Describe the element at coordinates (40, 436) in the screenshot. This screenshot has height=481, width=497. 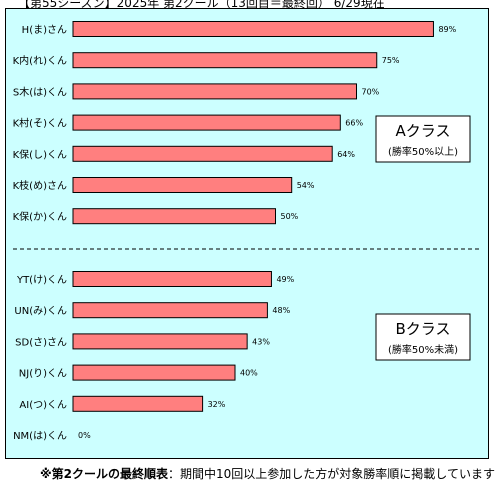
I see `category-label: NM(は)くん` at that location.